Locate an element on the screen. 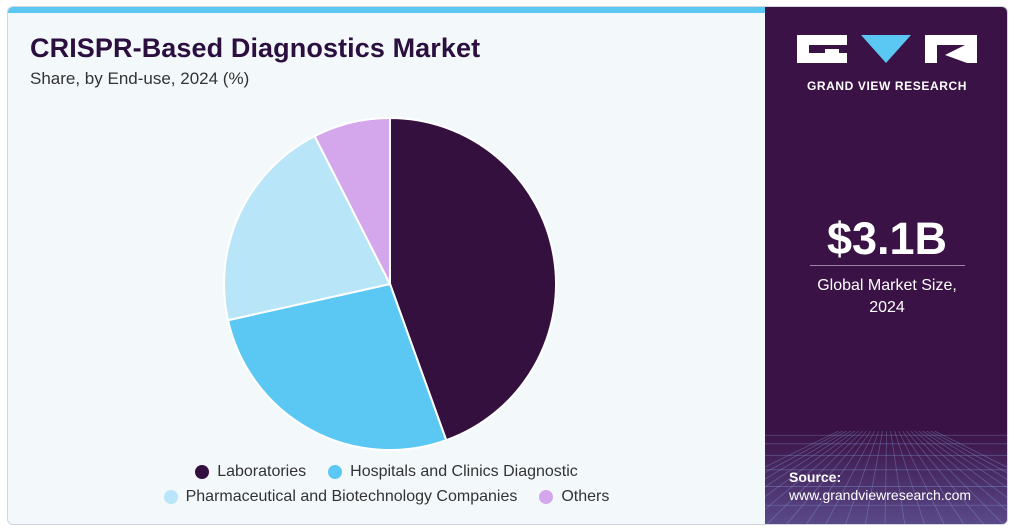 This screenshot has height=531, width=1015. legend-label: Laboratories is located at coordinates (262, 471).